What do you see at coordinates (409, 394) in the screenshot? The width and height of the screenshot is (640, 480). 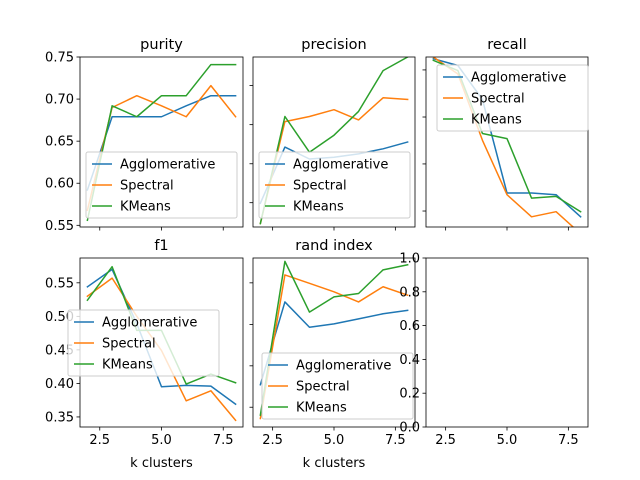 I see `y-tick-label: 0.2` at bounding box center [409, 394].